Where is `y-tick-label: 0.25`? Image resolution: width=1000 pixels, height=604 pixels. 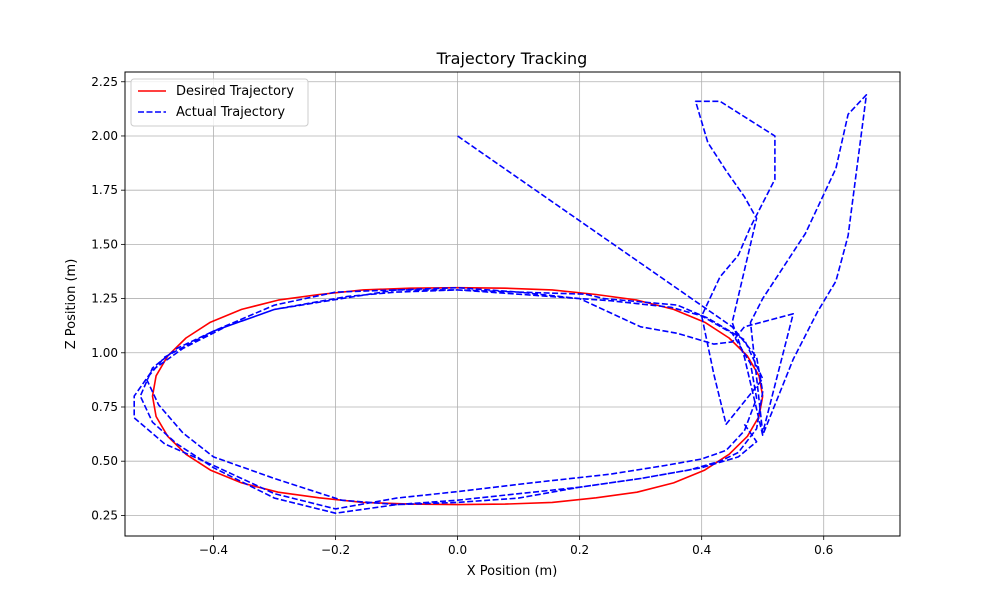
y-tick-label: 0.25 is located at coordinates (104, 515).